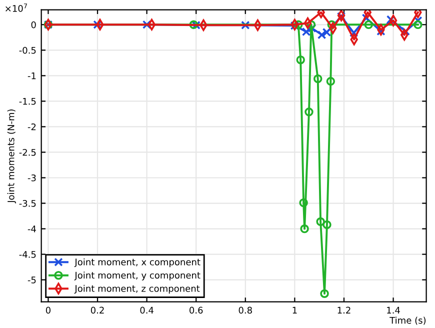  Describe the element at coordinates (32, 126) in the screenshot. I see `y-tick-label: -2` at that location.